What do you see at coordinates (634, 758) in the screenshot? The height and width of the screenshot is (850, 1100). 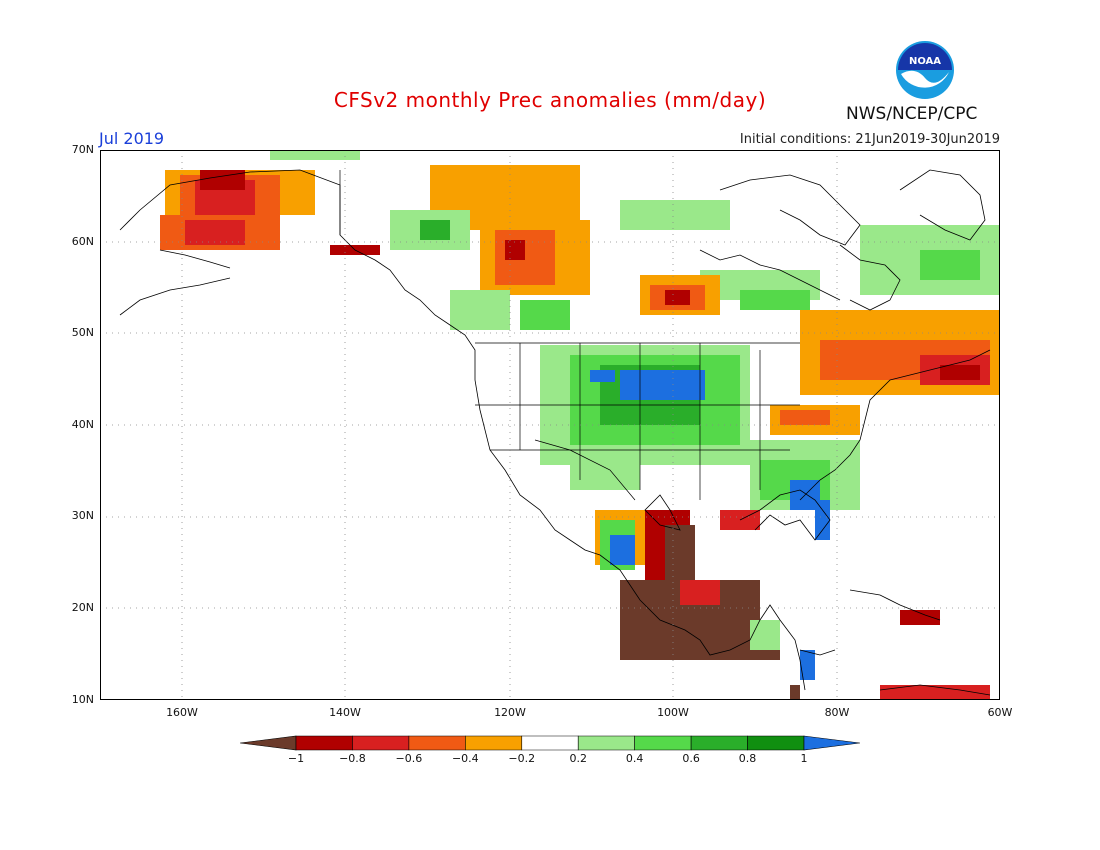 I see `colorbar-tick-label: 0.4` at bounding box center [634, 758].